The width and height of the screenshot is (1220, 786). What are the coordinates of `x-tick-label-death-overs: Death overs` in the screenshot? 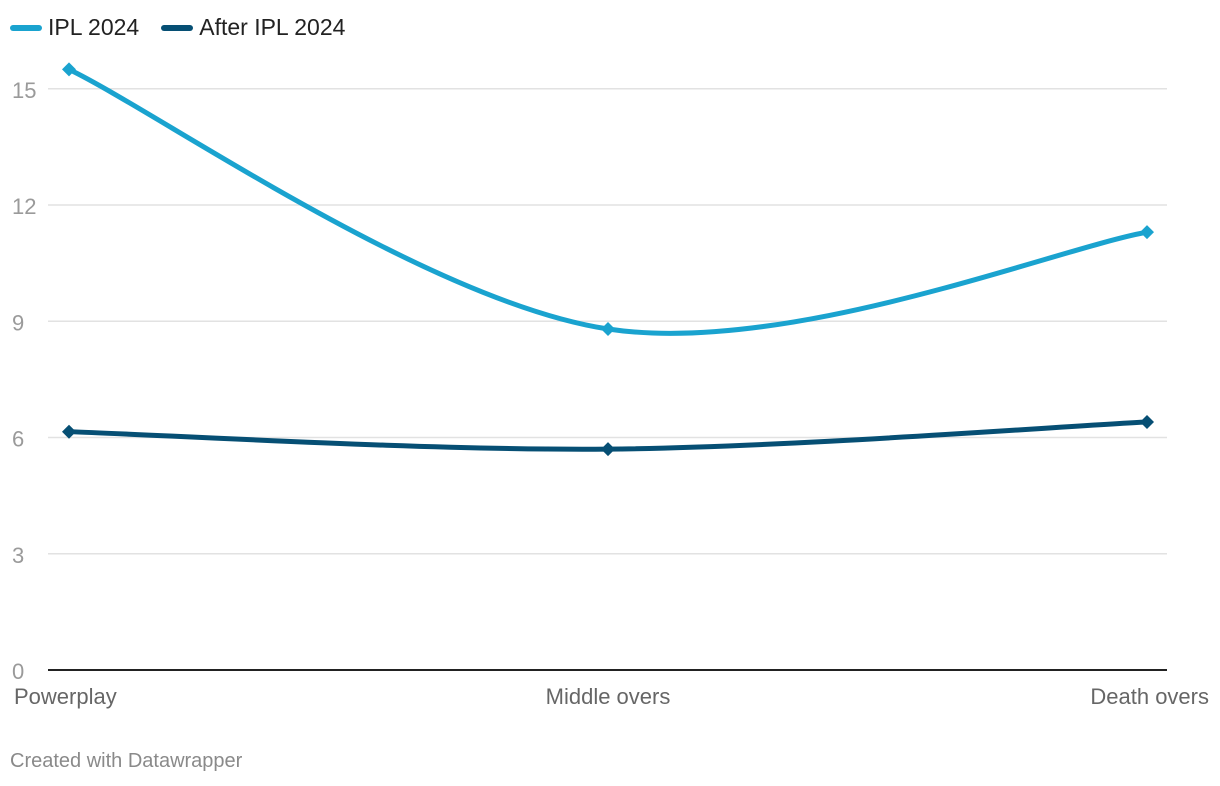 It's located at (1149, 696).